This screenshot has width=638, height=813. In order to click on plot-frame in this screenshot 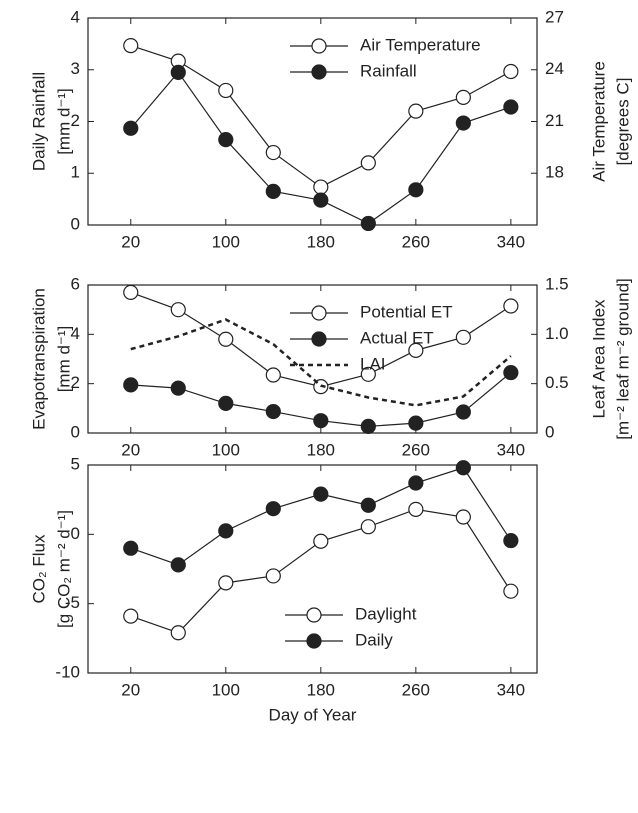, I will do `click(312, 359)`.